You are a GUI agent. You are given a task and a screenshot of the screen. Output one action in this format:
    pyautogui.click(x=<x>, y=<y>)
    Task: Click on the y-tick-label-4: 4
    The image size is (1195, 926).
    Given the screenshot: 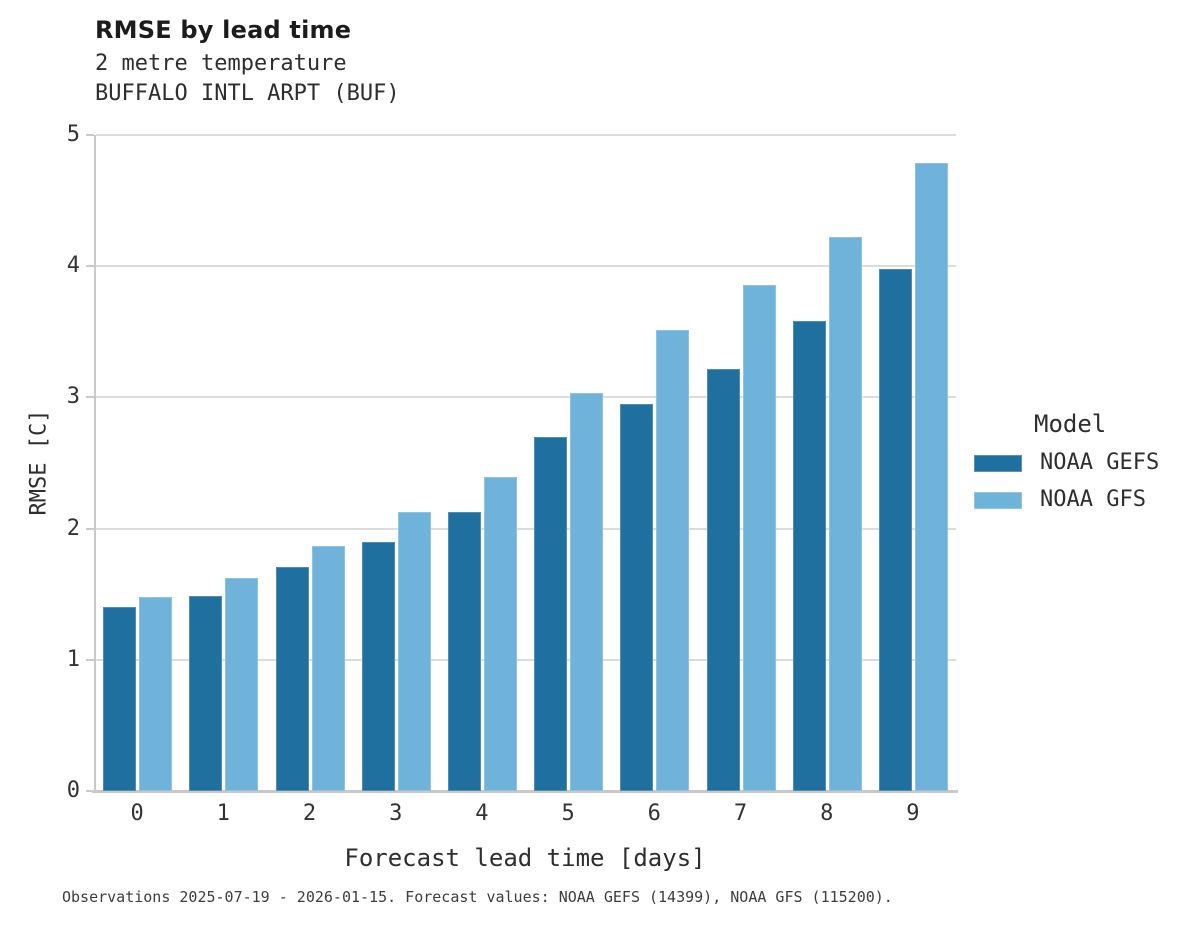 What is the action you would take?
    pyautogui.click(x=73, y=266)
    